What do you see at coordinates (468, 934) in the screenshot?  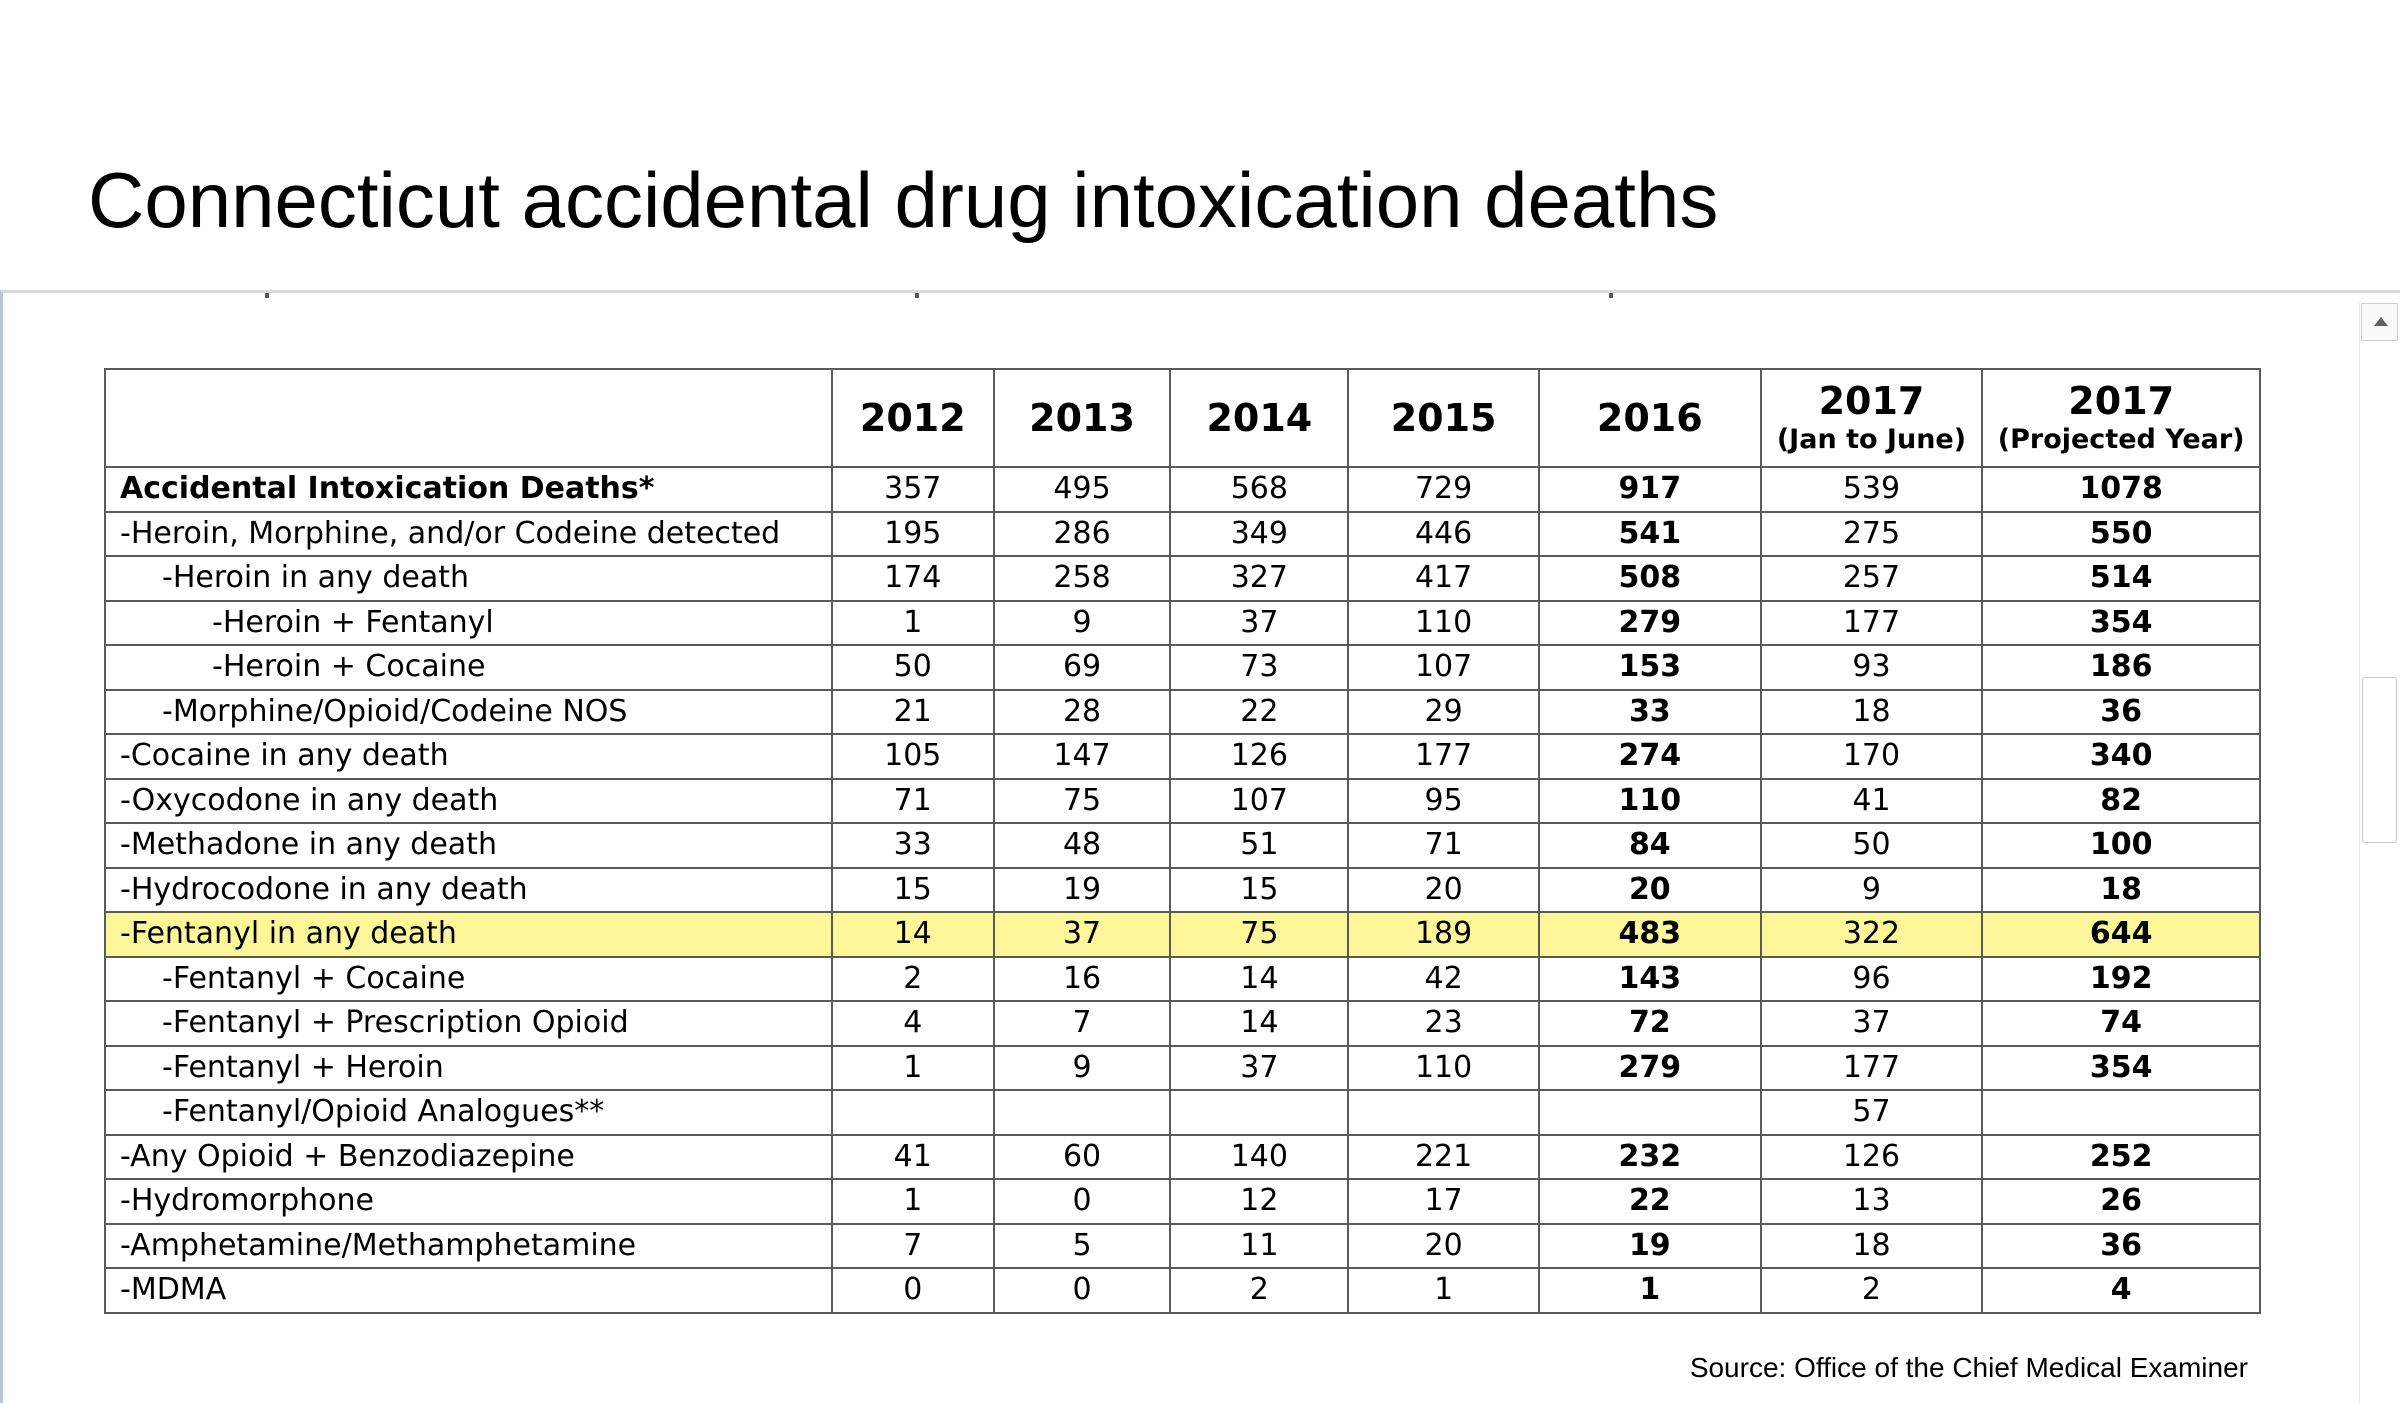 I see `row-label: -Fentanyl in any death` at bounding box center [468, 934].